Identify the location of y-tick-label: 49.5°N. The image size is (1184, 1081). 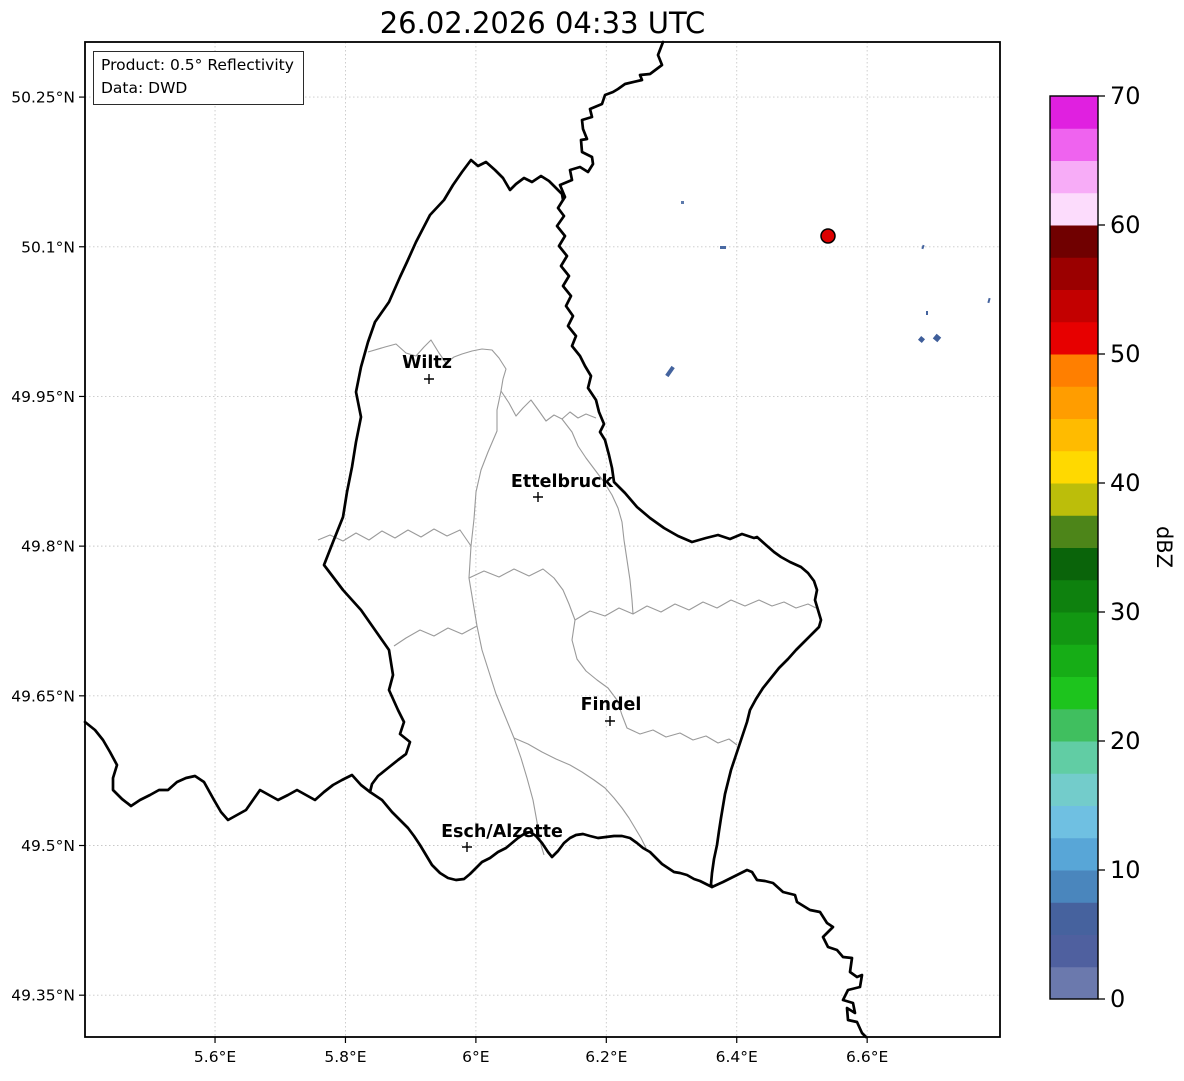
(48, 846).